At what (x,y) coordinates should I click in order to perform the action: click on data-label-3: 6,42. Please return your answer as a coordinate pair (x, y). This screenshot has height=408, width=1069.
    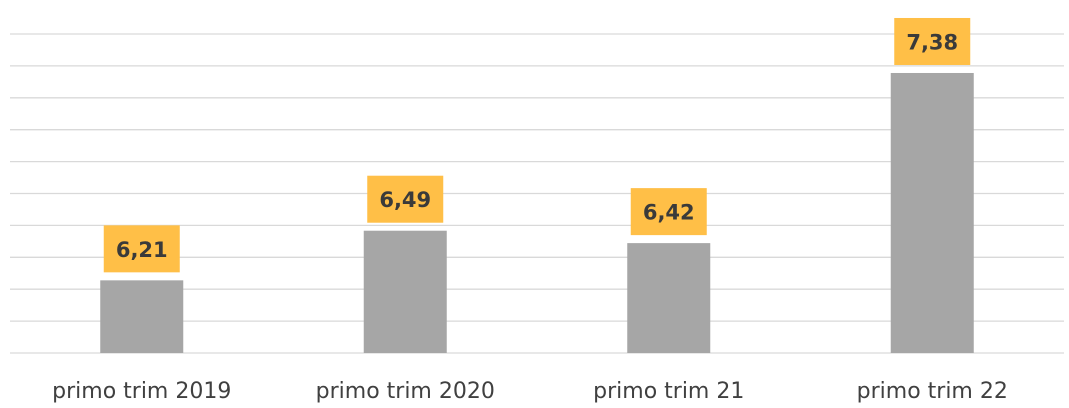
    Looking at the image, I should click on (669, 213).